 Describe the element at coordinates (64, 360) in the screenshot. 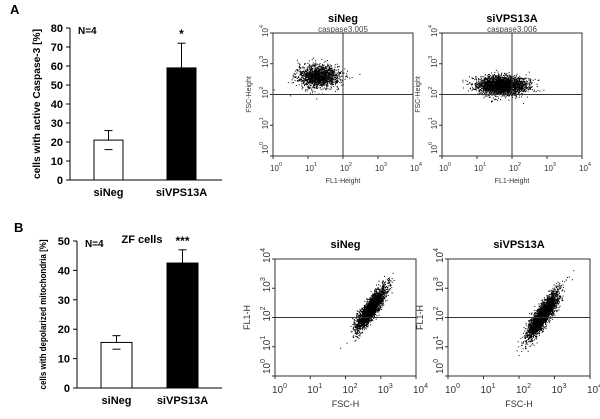

I see `y-tick-label: 10` at that location.